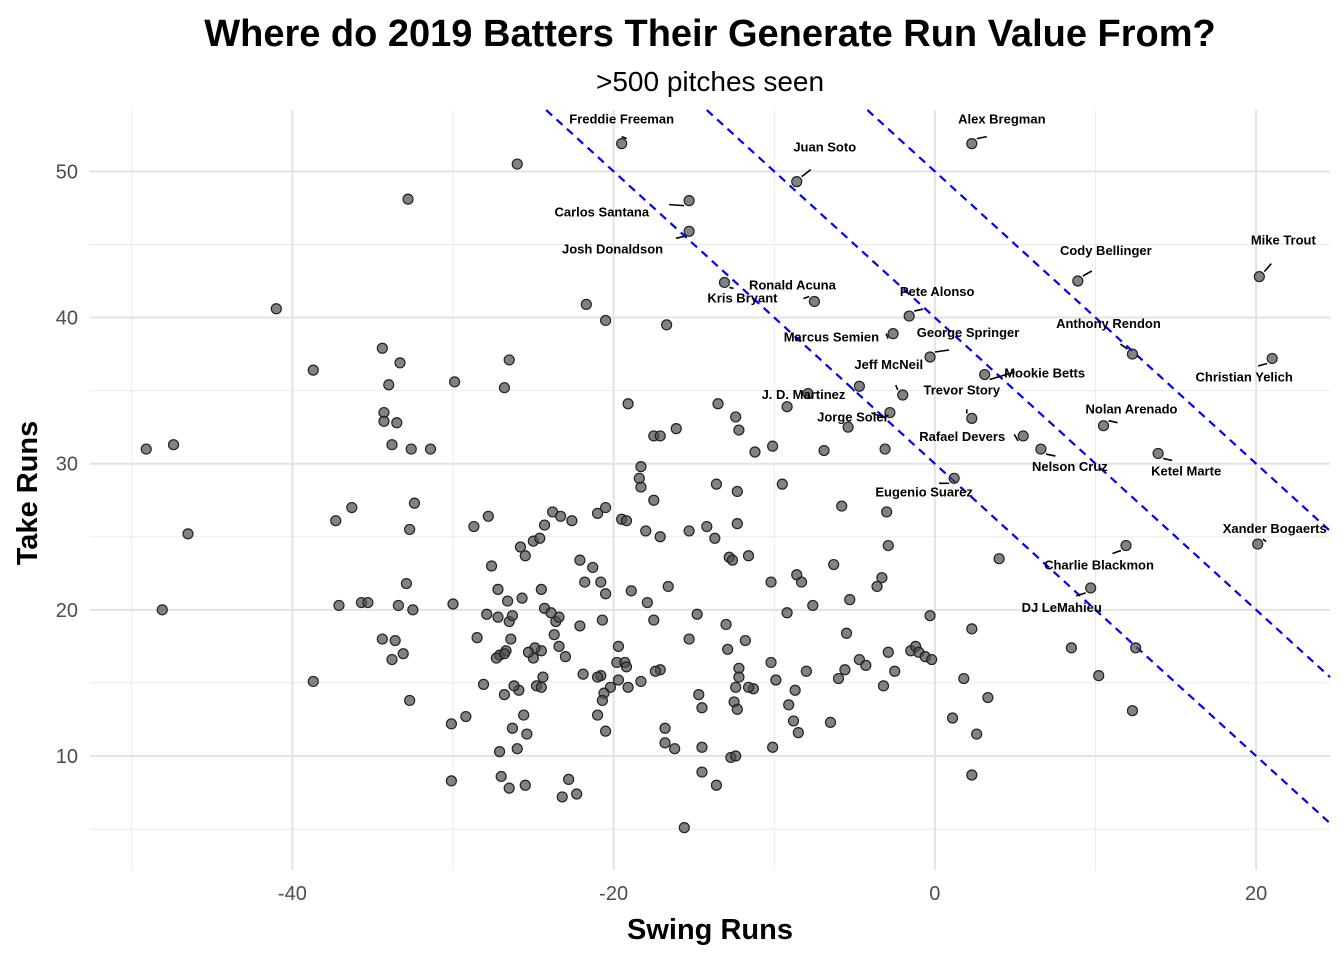 The image size is (1344, 960). I want to click on y-tick-label: 40, so click(67, 319).